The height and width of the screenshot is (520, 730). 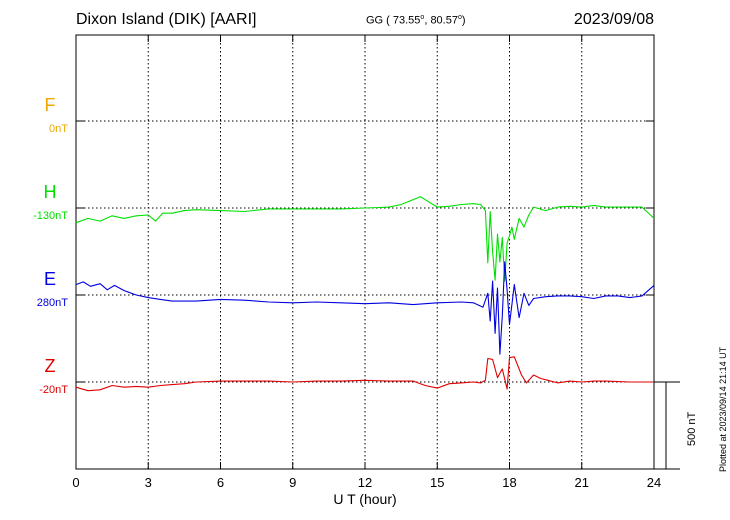 What do you see at coordinates (52, 303) in the screenshot?
I see `baseline-label-e: 280nT` at bounding box center [52, 303].